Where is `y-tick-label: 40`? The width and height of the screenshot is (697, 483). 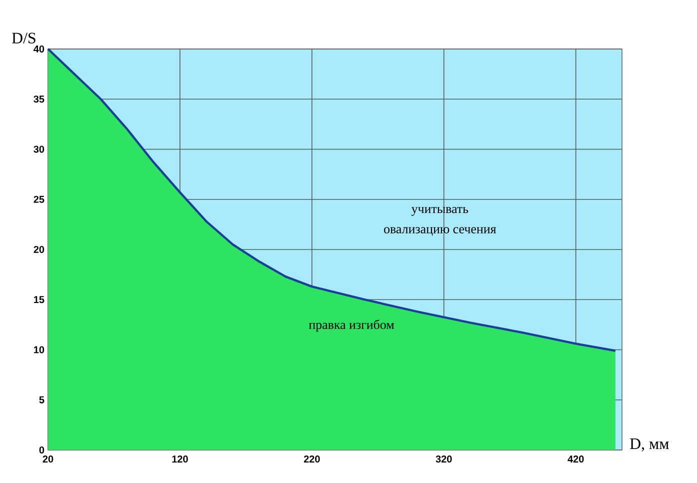 y-tick-label: 40 is located at coordinates (39, 49).